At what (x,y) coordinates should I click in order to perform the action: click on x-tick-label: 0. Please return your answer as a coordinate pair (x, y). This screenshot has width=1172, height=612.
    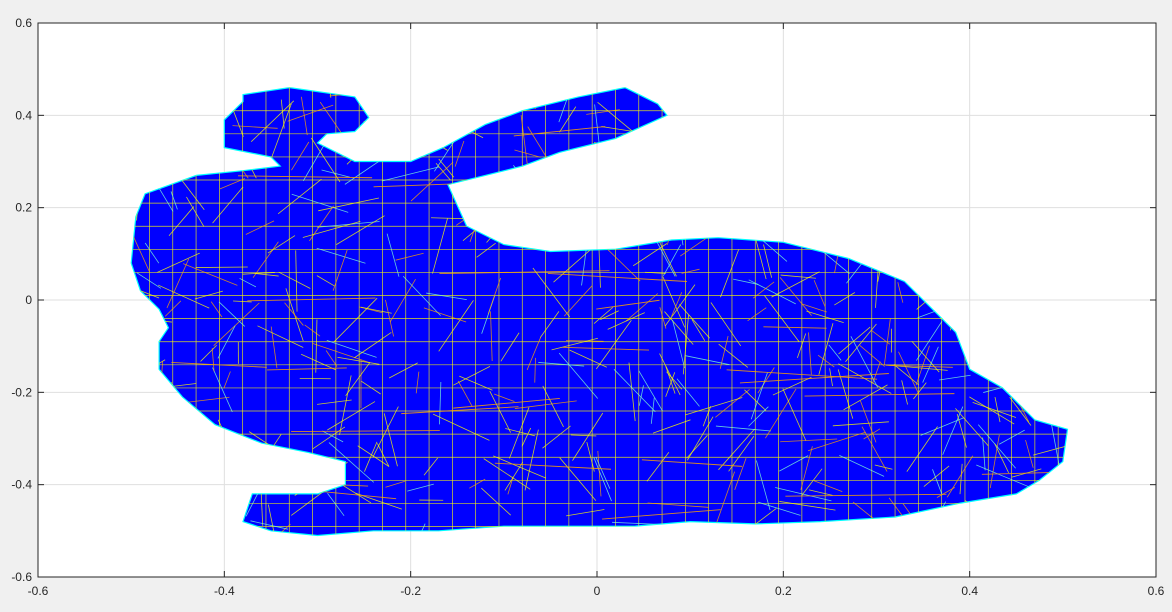
    Looking at the image, I should click on (597, 591).